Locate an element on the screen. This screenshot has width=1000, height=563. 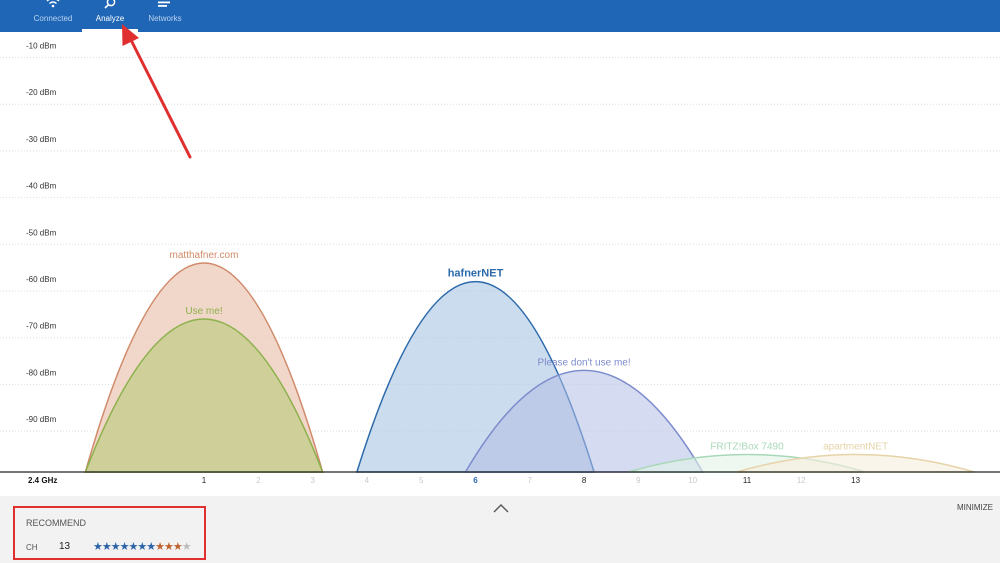
x-tick-label: 2 is located at coordinates (258, 480).